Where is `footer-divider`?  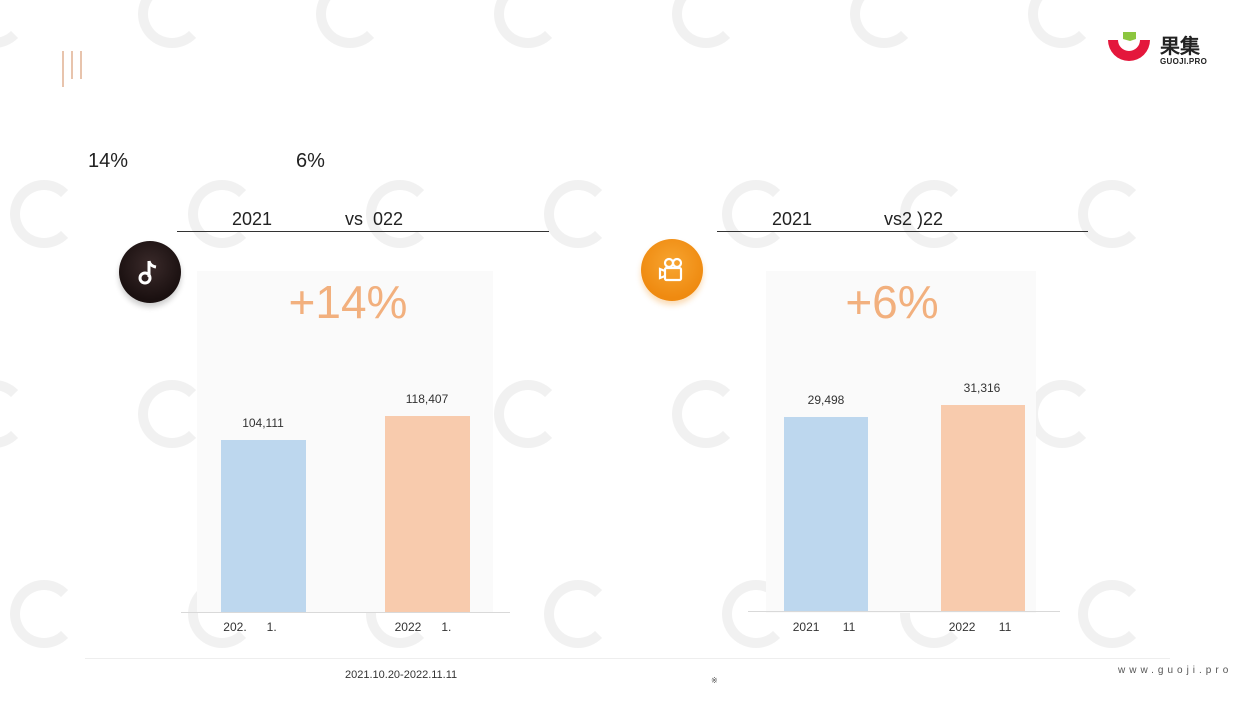 footer-divider is located at coordinates (627, 658).